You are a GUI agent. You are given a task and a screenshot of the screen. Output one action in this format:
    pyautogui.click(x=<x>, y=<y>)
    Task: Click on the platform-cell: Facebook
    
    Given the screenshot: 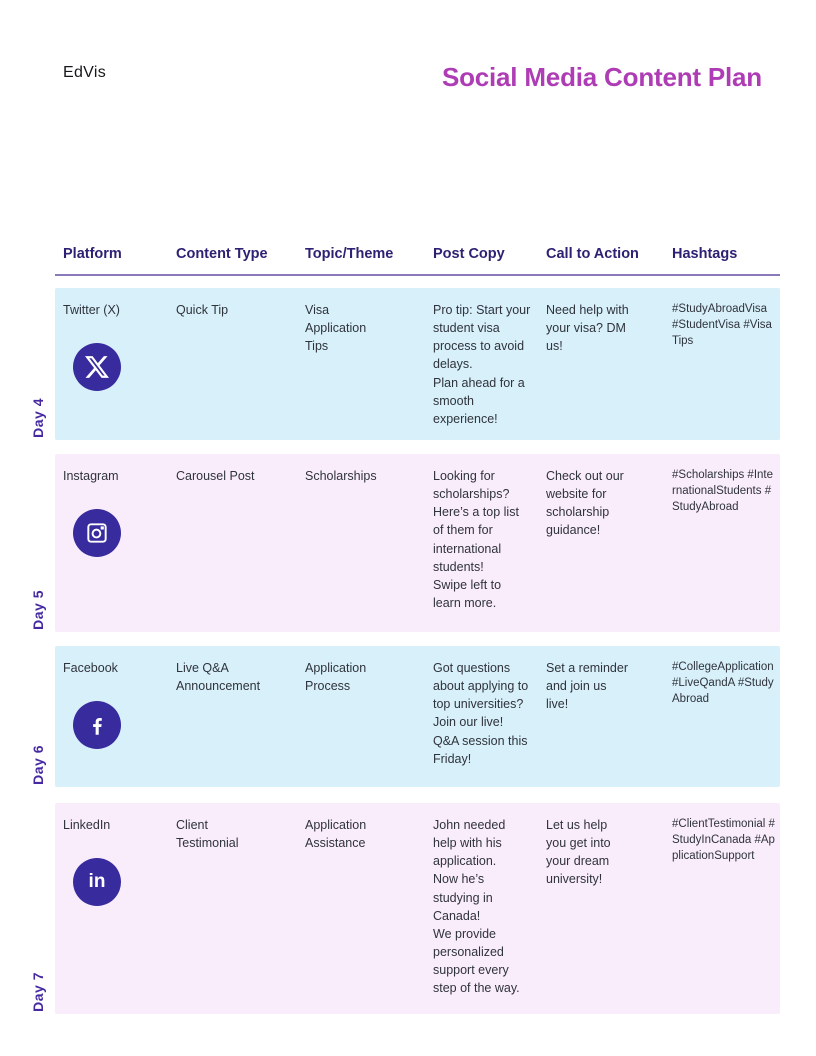 What is the action you would take?
    pyautogui.click(x=119, y=723)
    